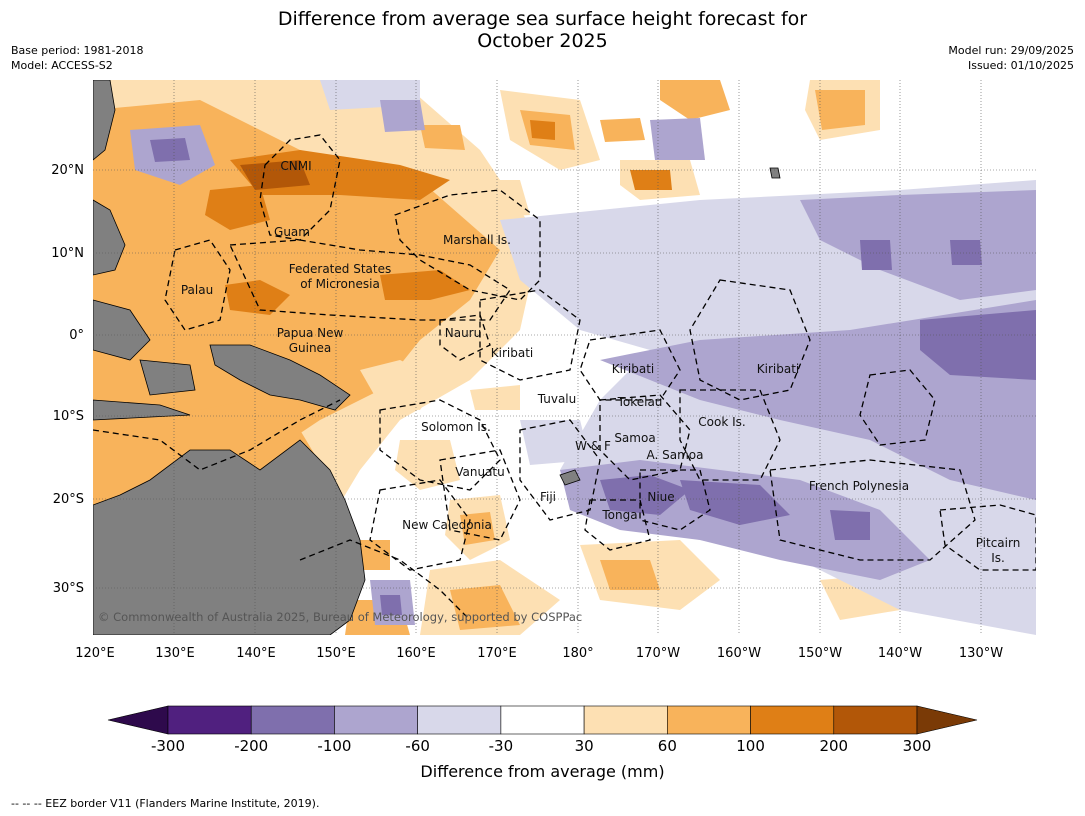  What do you see at coordinates (778, 369) in the screenshot?
I see `label-kiribati-east: Kiribati` at bounding box center [778, 369].